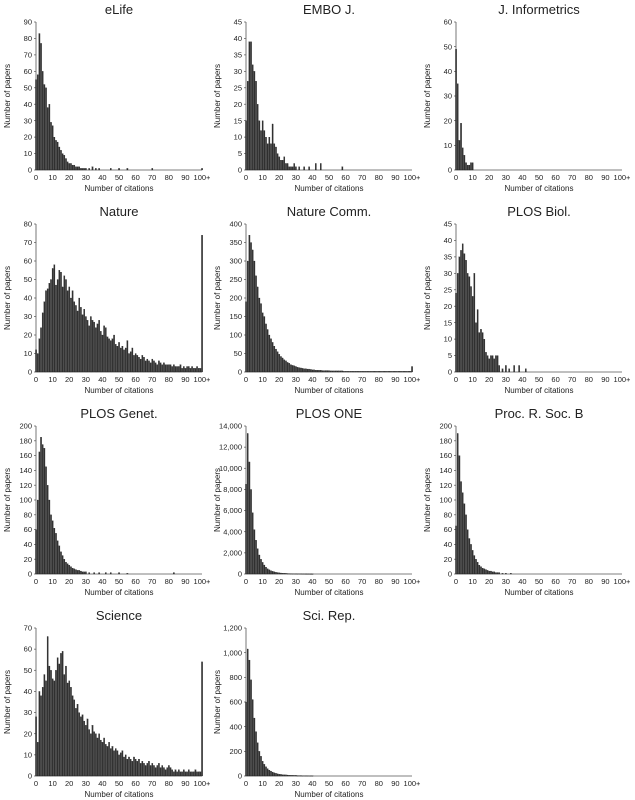 The image size is (635, 800). I want to click on y-tick-label: 80, so click(448, 514).